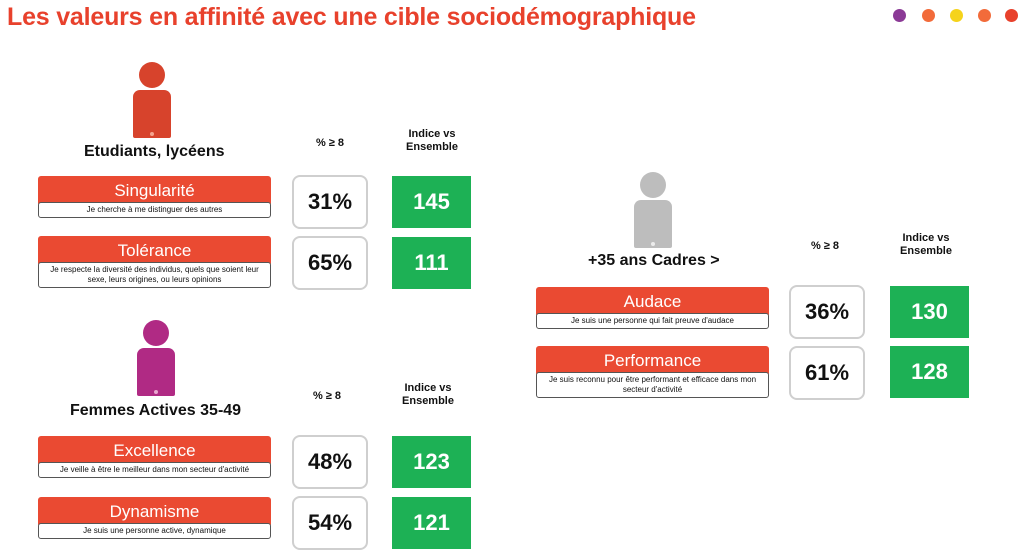 The width and height of the screenshot is (1024, 553). What do you see at coordinates (431, 202) in the screenshot?
I see `index-box: 145` at bounding box center [431, 202].